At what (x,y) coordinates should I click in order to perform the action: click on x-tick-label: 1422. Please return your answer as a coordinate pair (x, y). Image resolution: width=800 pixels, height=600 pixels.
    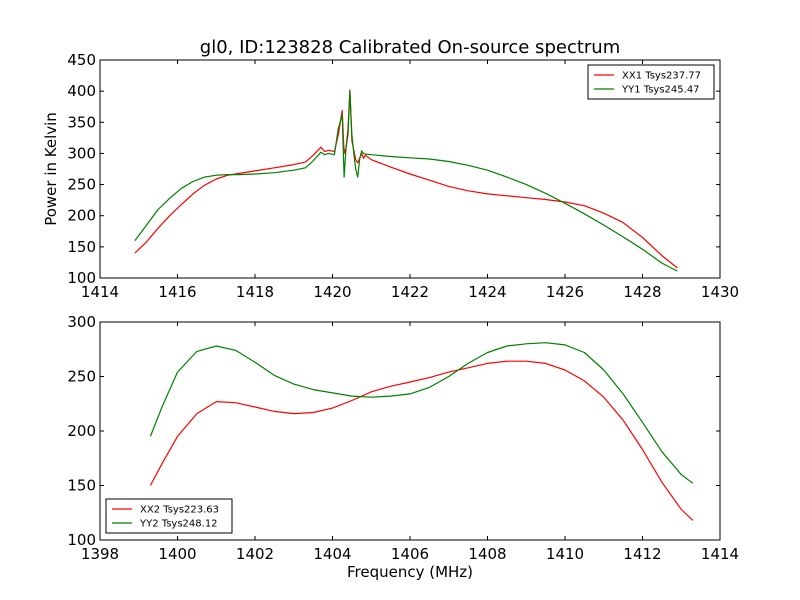
    Looking at the image, I should click on (410, 292).